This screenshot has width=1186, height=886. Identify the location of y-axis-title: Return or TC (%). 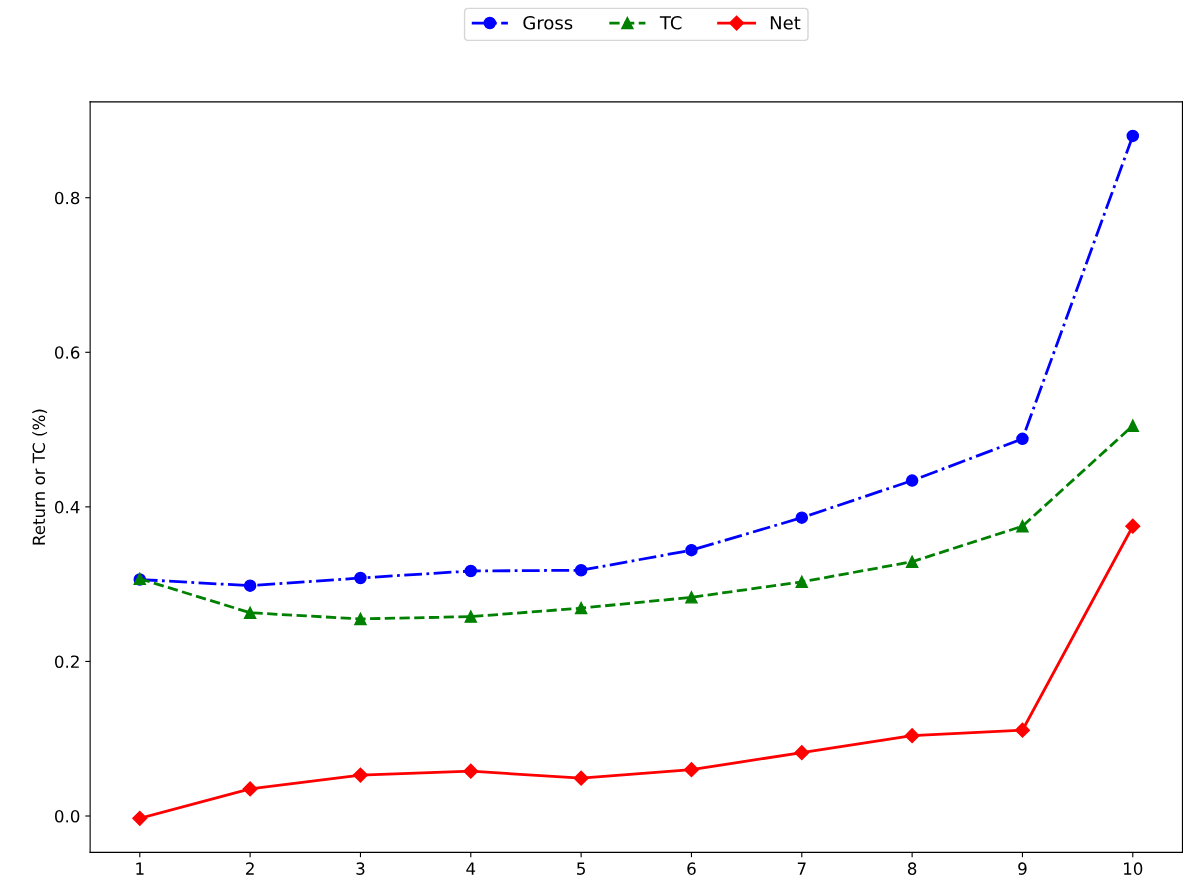
(40, 477).